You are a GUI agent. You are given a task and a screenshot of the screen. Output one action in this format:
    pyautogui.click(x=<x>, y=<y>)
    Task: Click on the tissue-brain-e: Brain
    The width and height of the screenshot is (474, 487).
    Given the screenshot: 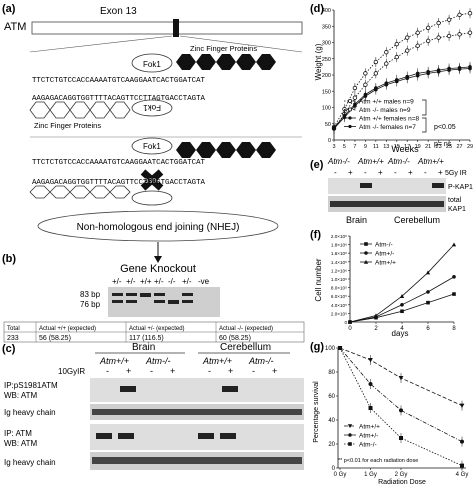 What is the action you would take?
    pyautogui.click(x=356, y=220)
    